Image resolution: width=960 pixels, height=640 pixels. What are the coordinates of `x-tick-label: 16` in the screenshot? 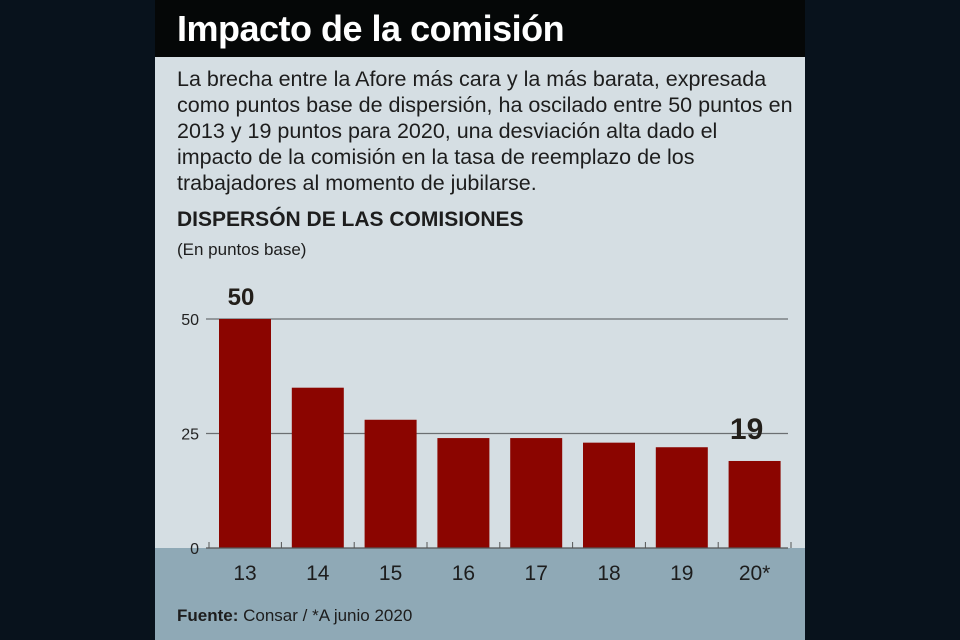 It's located at (463, 573).